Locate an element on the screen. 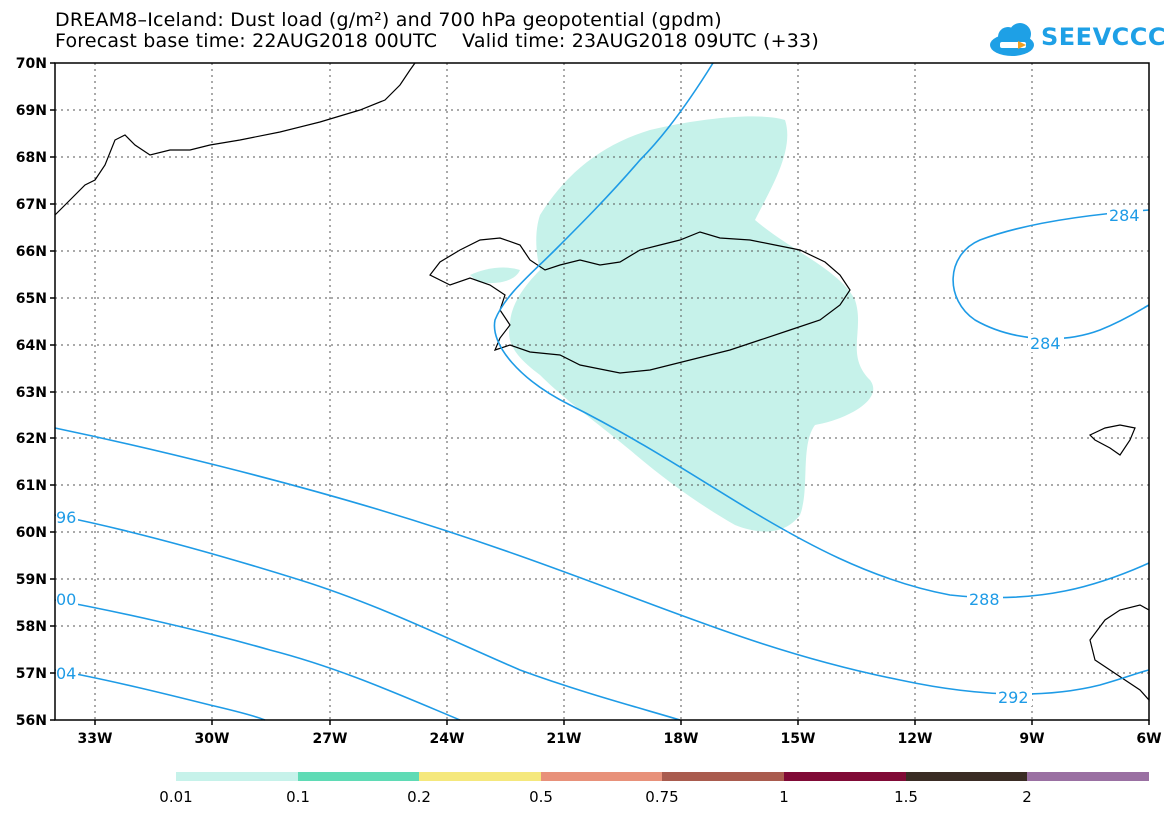 The image size is (1175, 815). logo-text: SEEVCCC is located at coordinates (1103, 37).